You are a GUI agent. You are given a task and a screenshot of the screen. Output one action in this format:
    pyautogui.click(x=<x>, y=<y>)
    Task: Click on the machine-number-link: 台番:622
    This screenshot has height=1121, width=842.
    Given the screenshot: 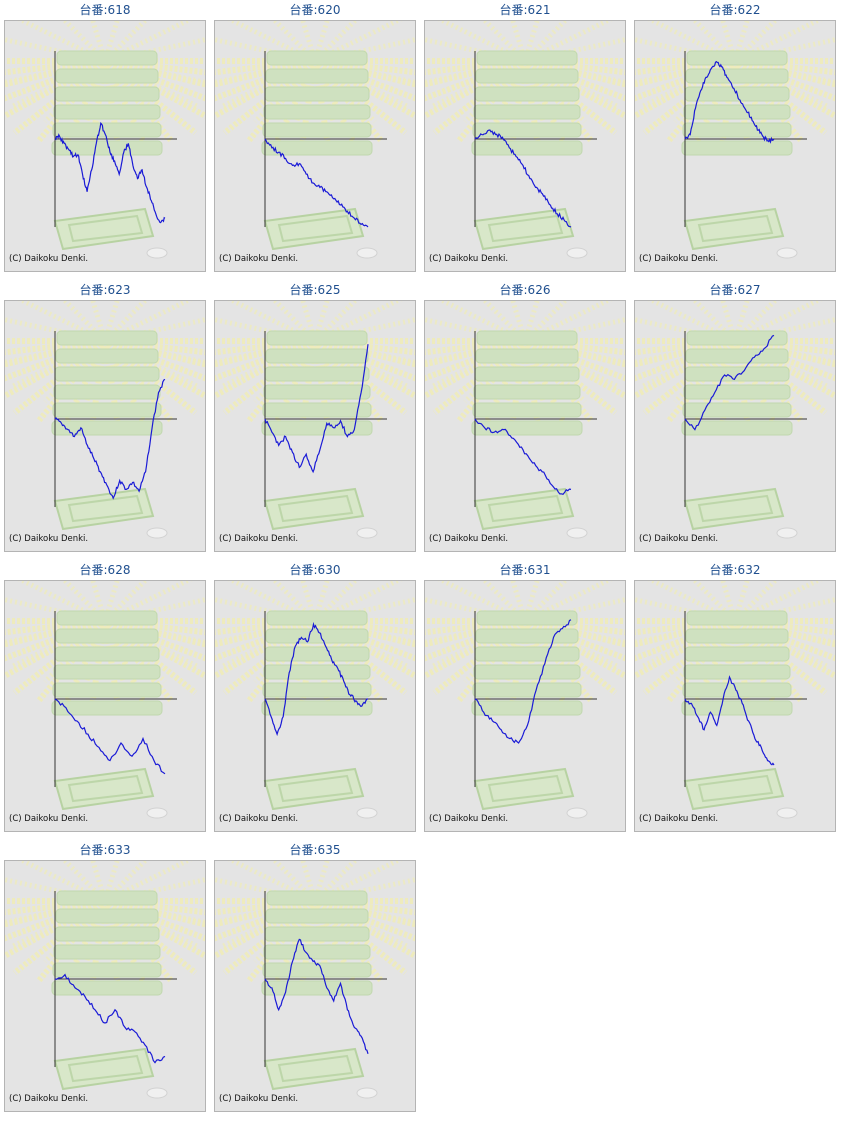 What is the action you would take?
    pyautogui.click(x=735, y=10)
    